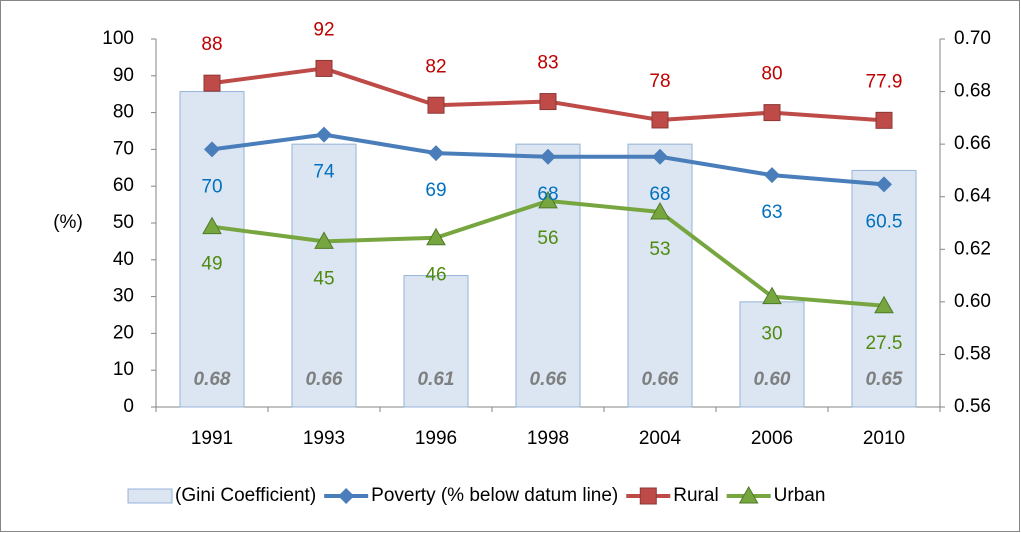 The width and height of the screenshot is (1021, 533). I want to click on data-label: 88, so click(211, 44).